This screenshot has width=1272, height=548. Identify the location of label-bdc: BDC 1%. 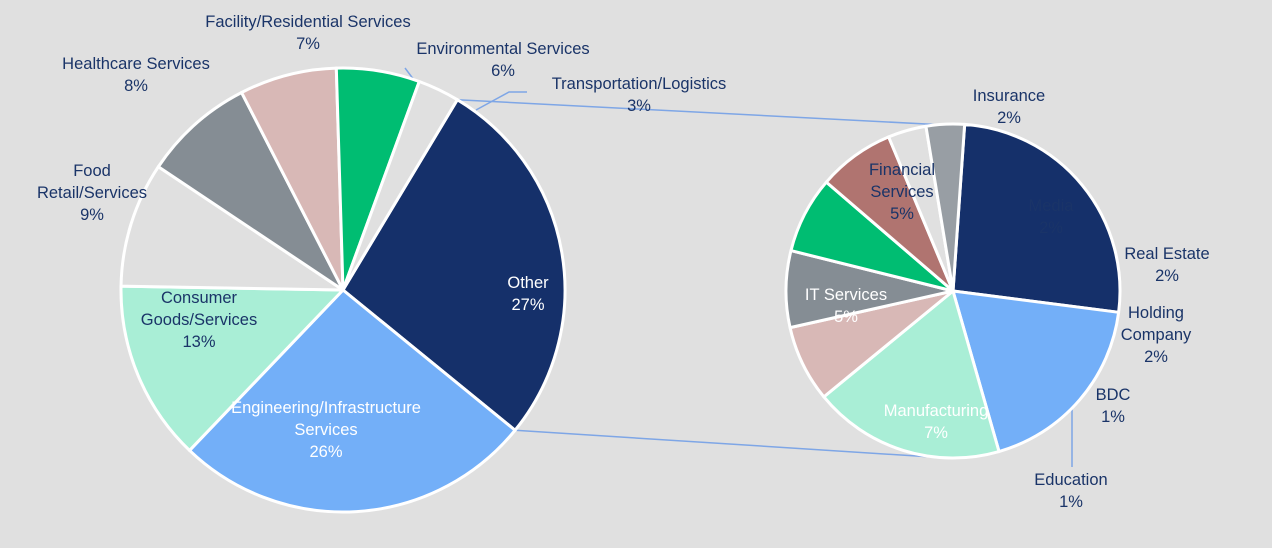
(1113, 406).